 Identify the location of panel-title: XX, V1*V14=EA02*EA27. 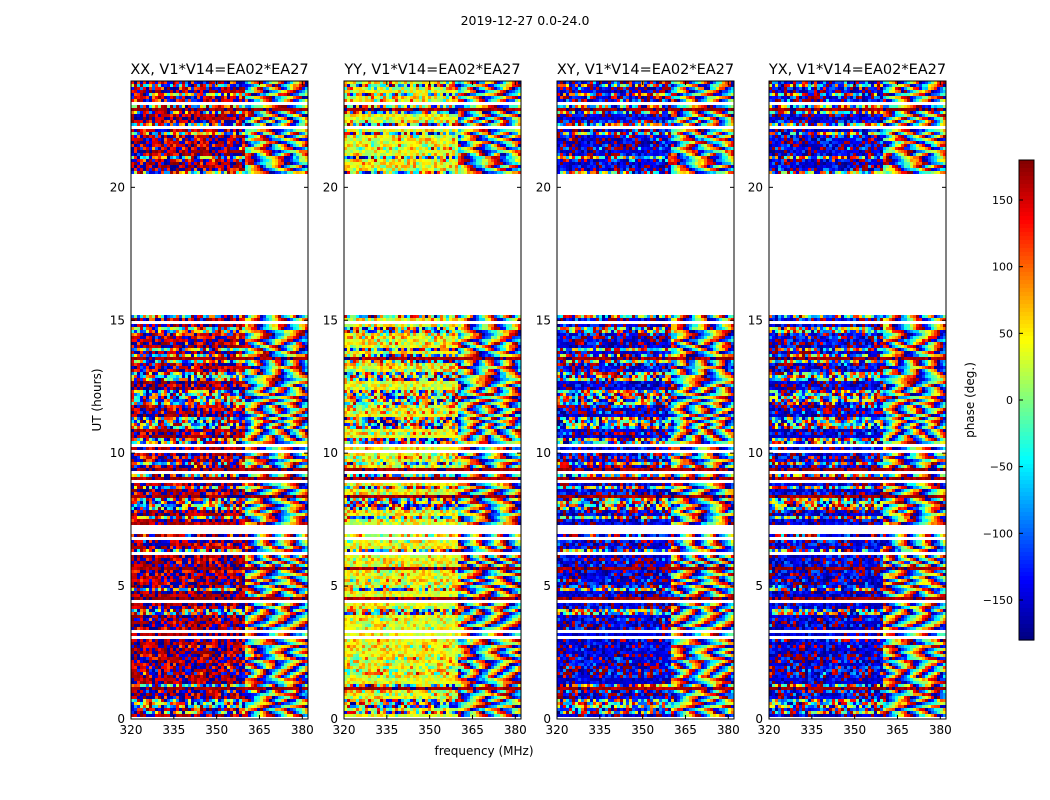
(219, 70).